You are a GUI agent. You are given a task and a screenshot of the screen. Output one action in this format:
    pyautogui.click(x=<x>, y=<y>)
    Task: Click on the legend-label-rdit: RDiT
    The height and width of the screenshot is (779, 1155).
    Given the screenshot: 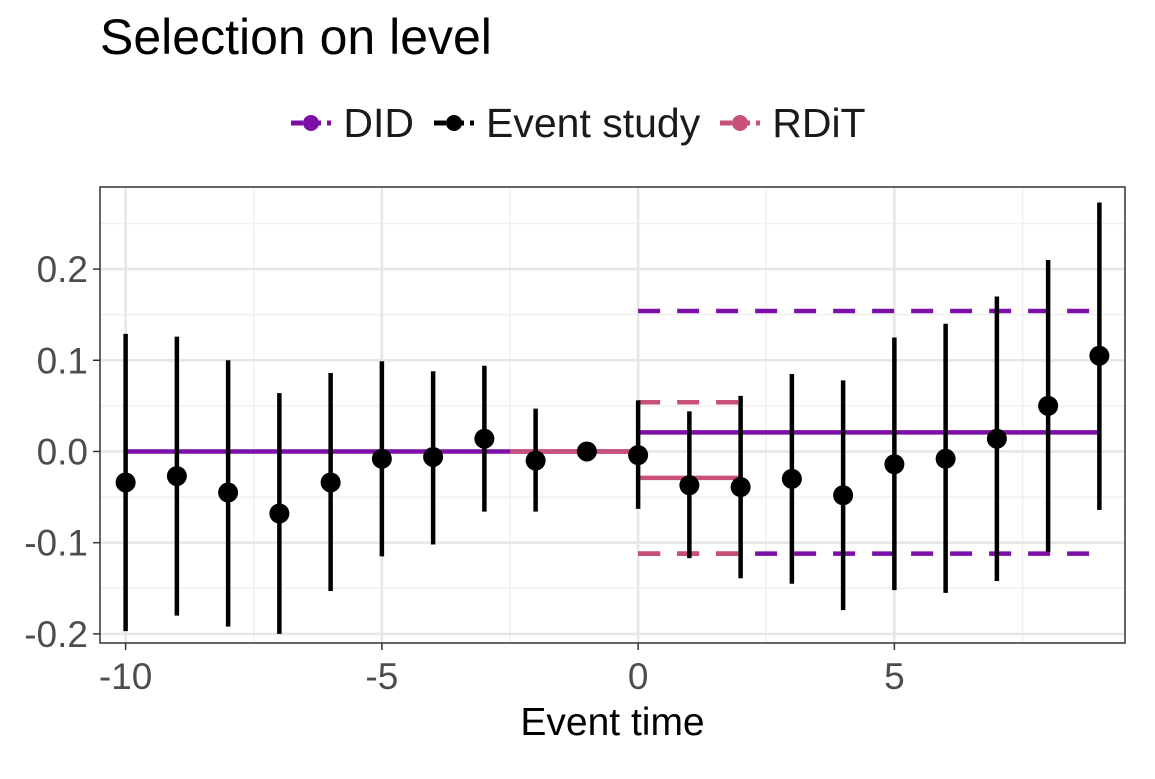 What is the action you would take?
    pyautogui.click(x=819, y=122)
    